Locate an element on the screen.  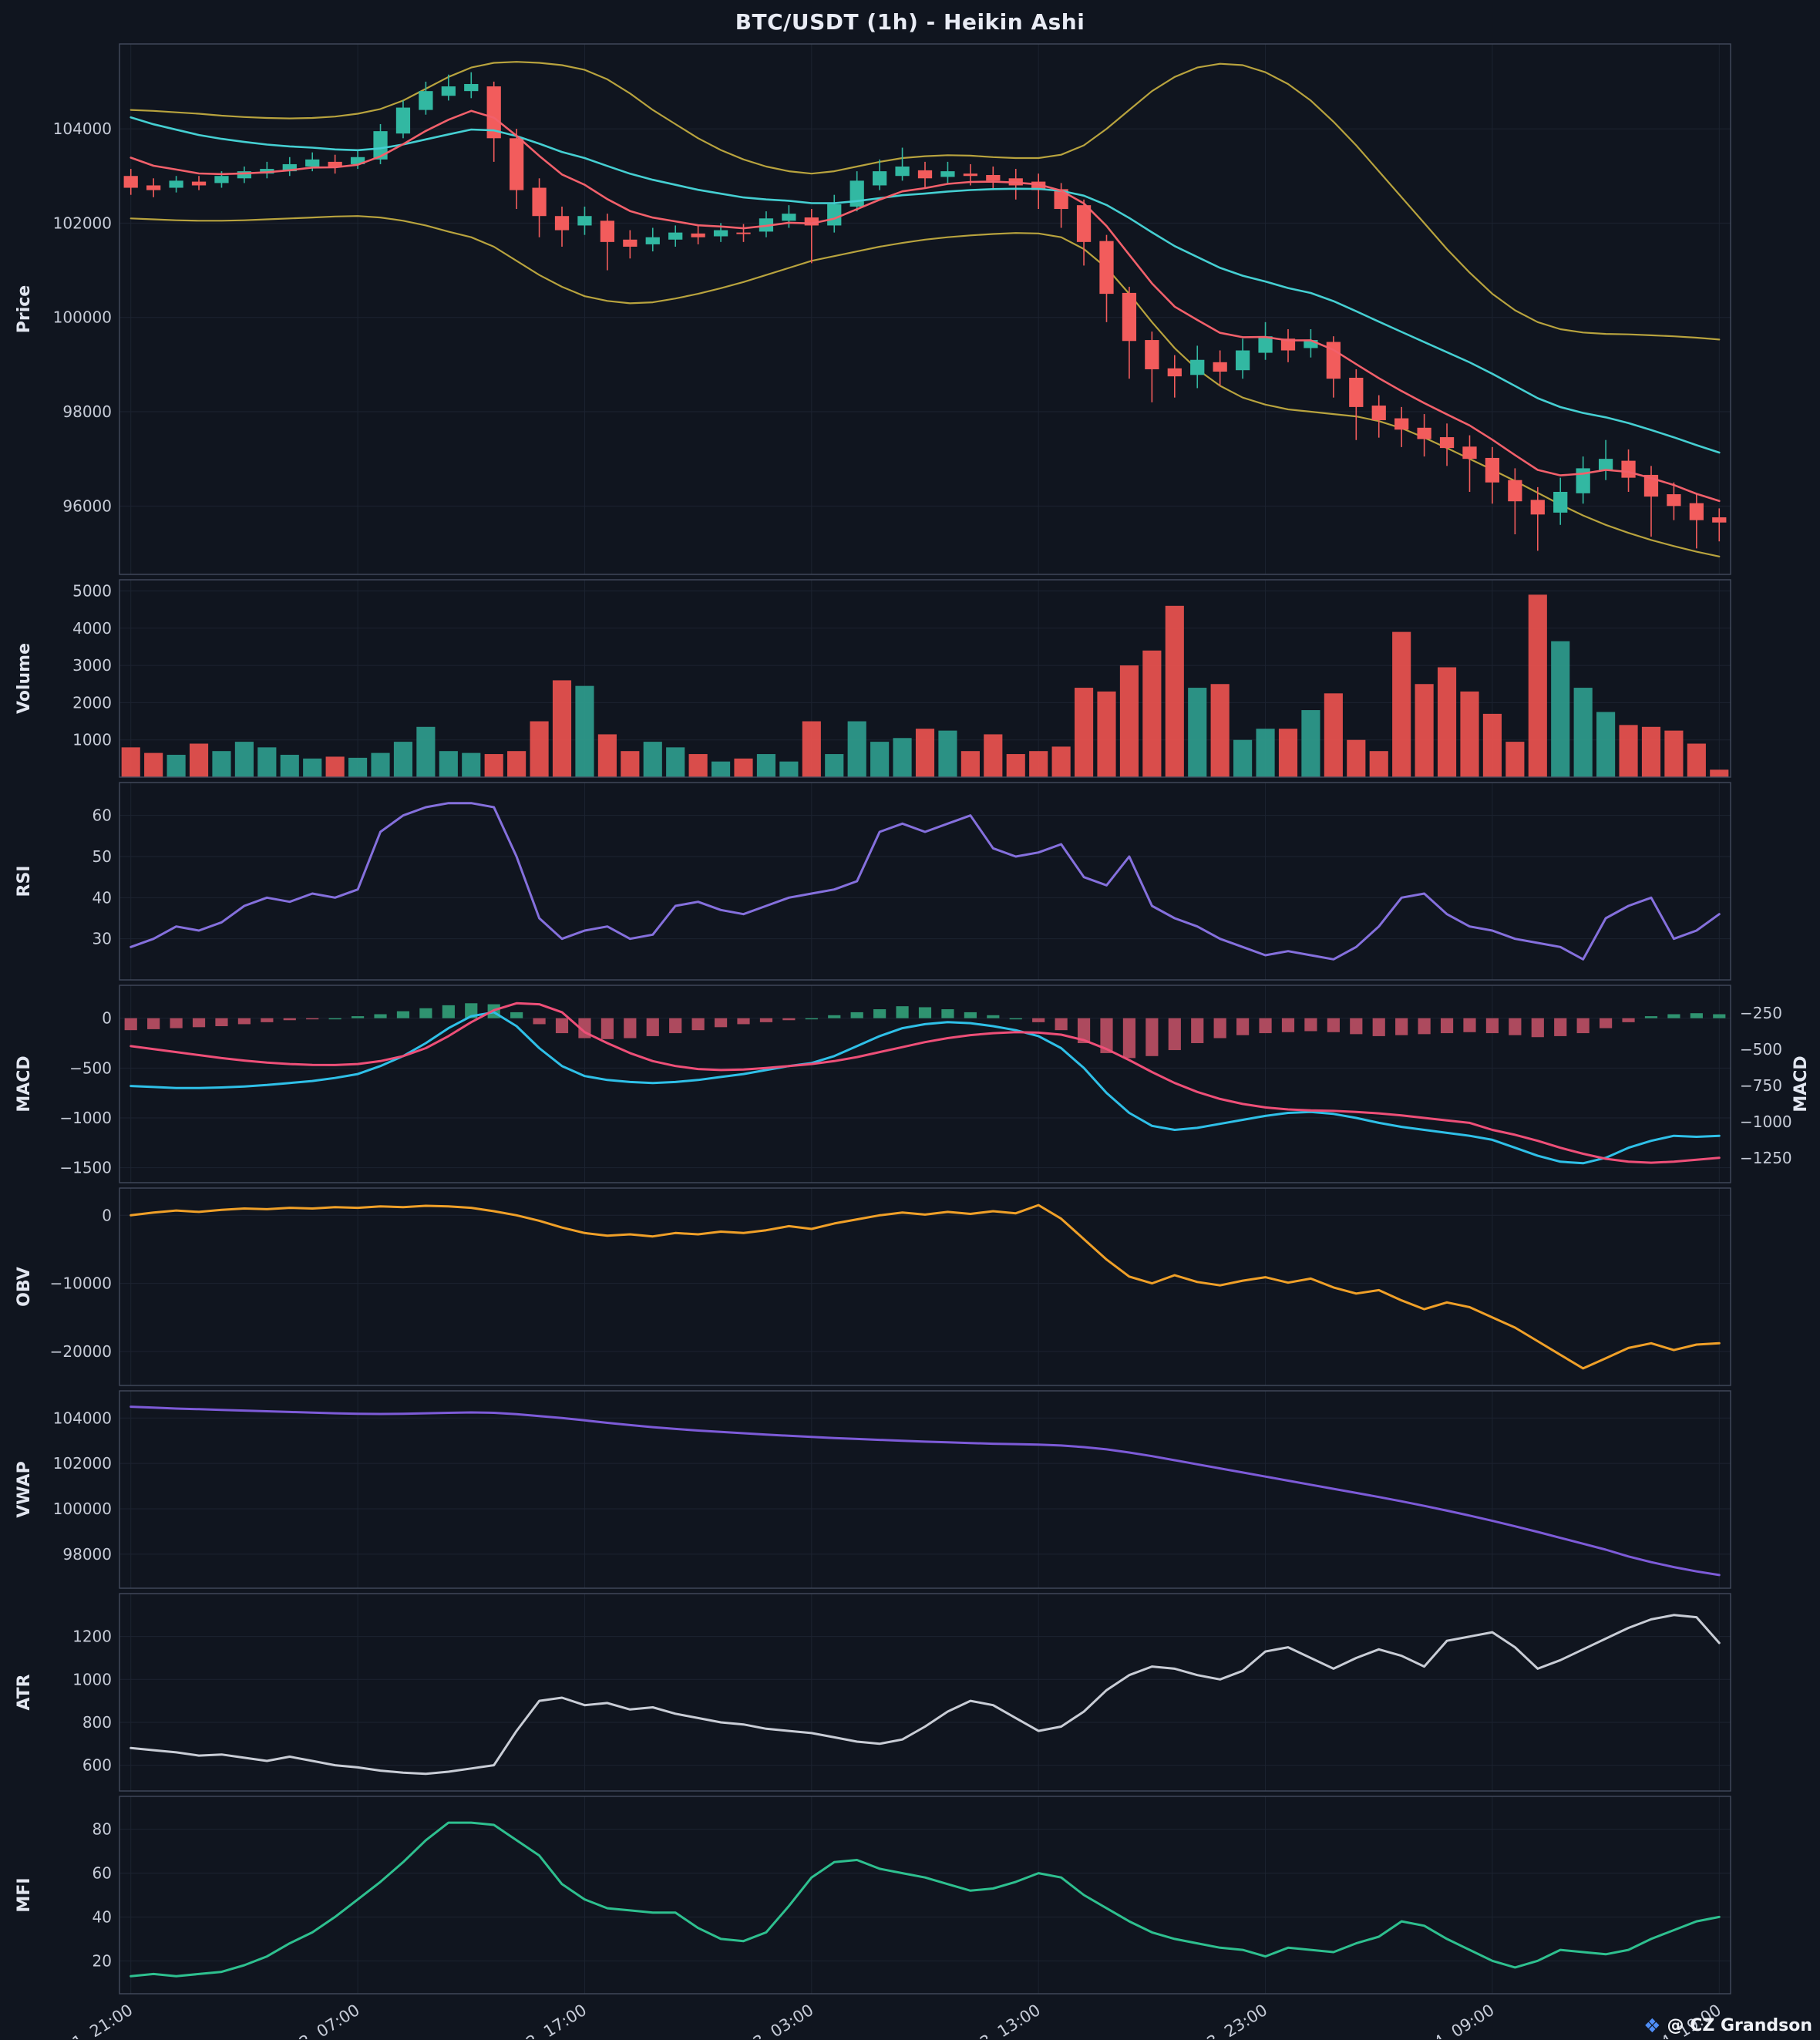
svg-text: Price is located at coordinates (24, 309).